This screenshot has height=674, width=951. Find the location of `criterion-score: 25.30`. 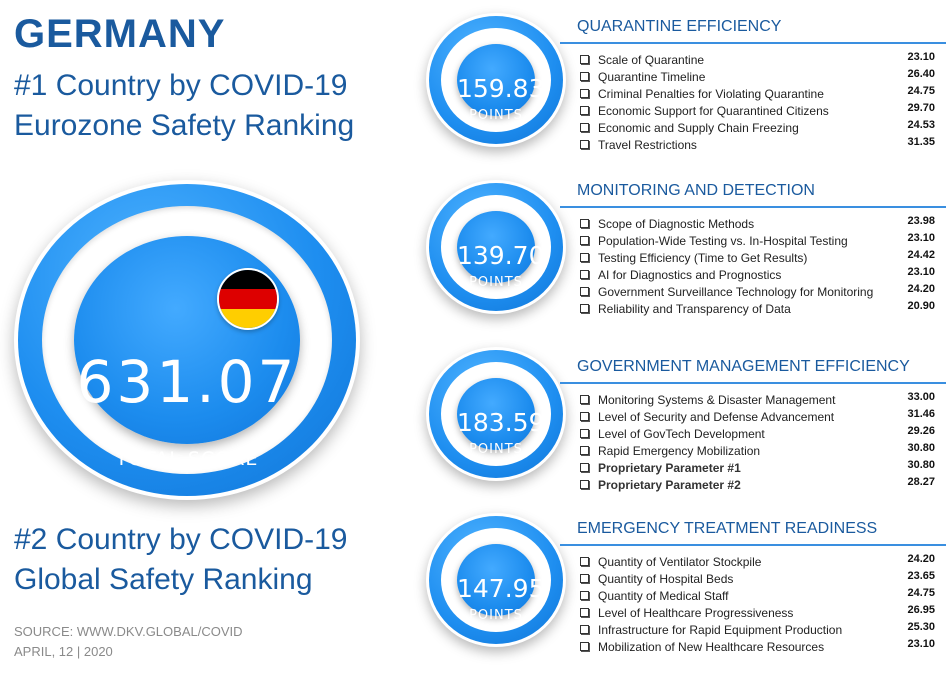

criterion-score: 25.30 is located at coordinates (921, 626).